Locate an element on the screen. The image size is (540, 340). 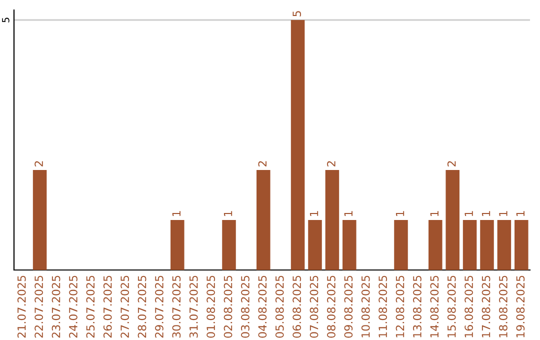
x-tick-label: 17.08.2025 is located at coordinates (486, 307).